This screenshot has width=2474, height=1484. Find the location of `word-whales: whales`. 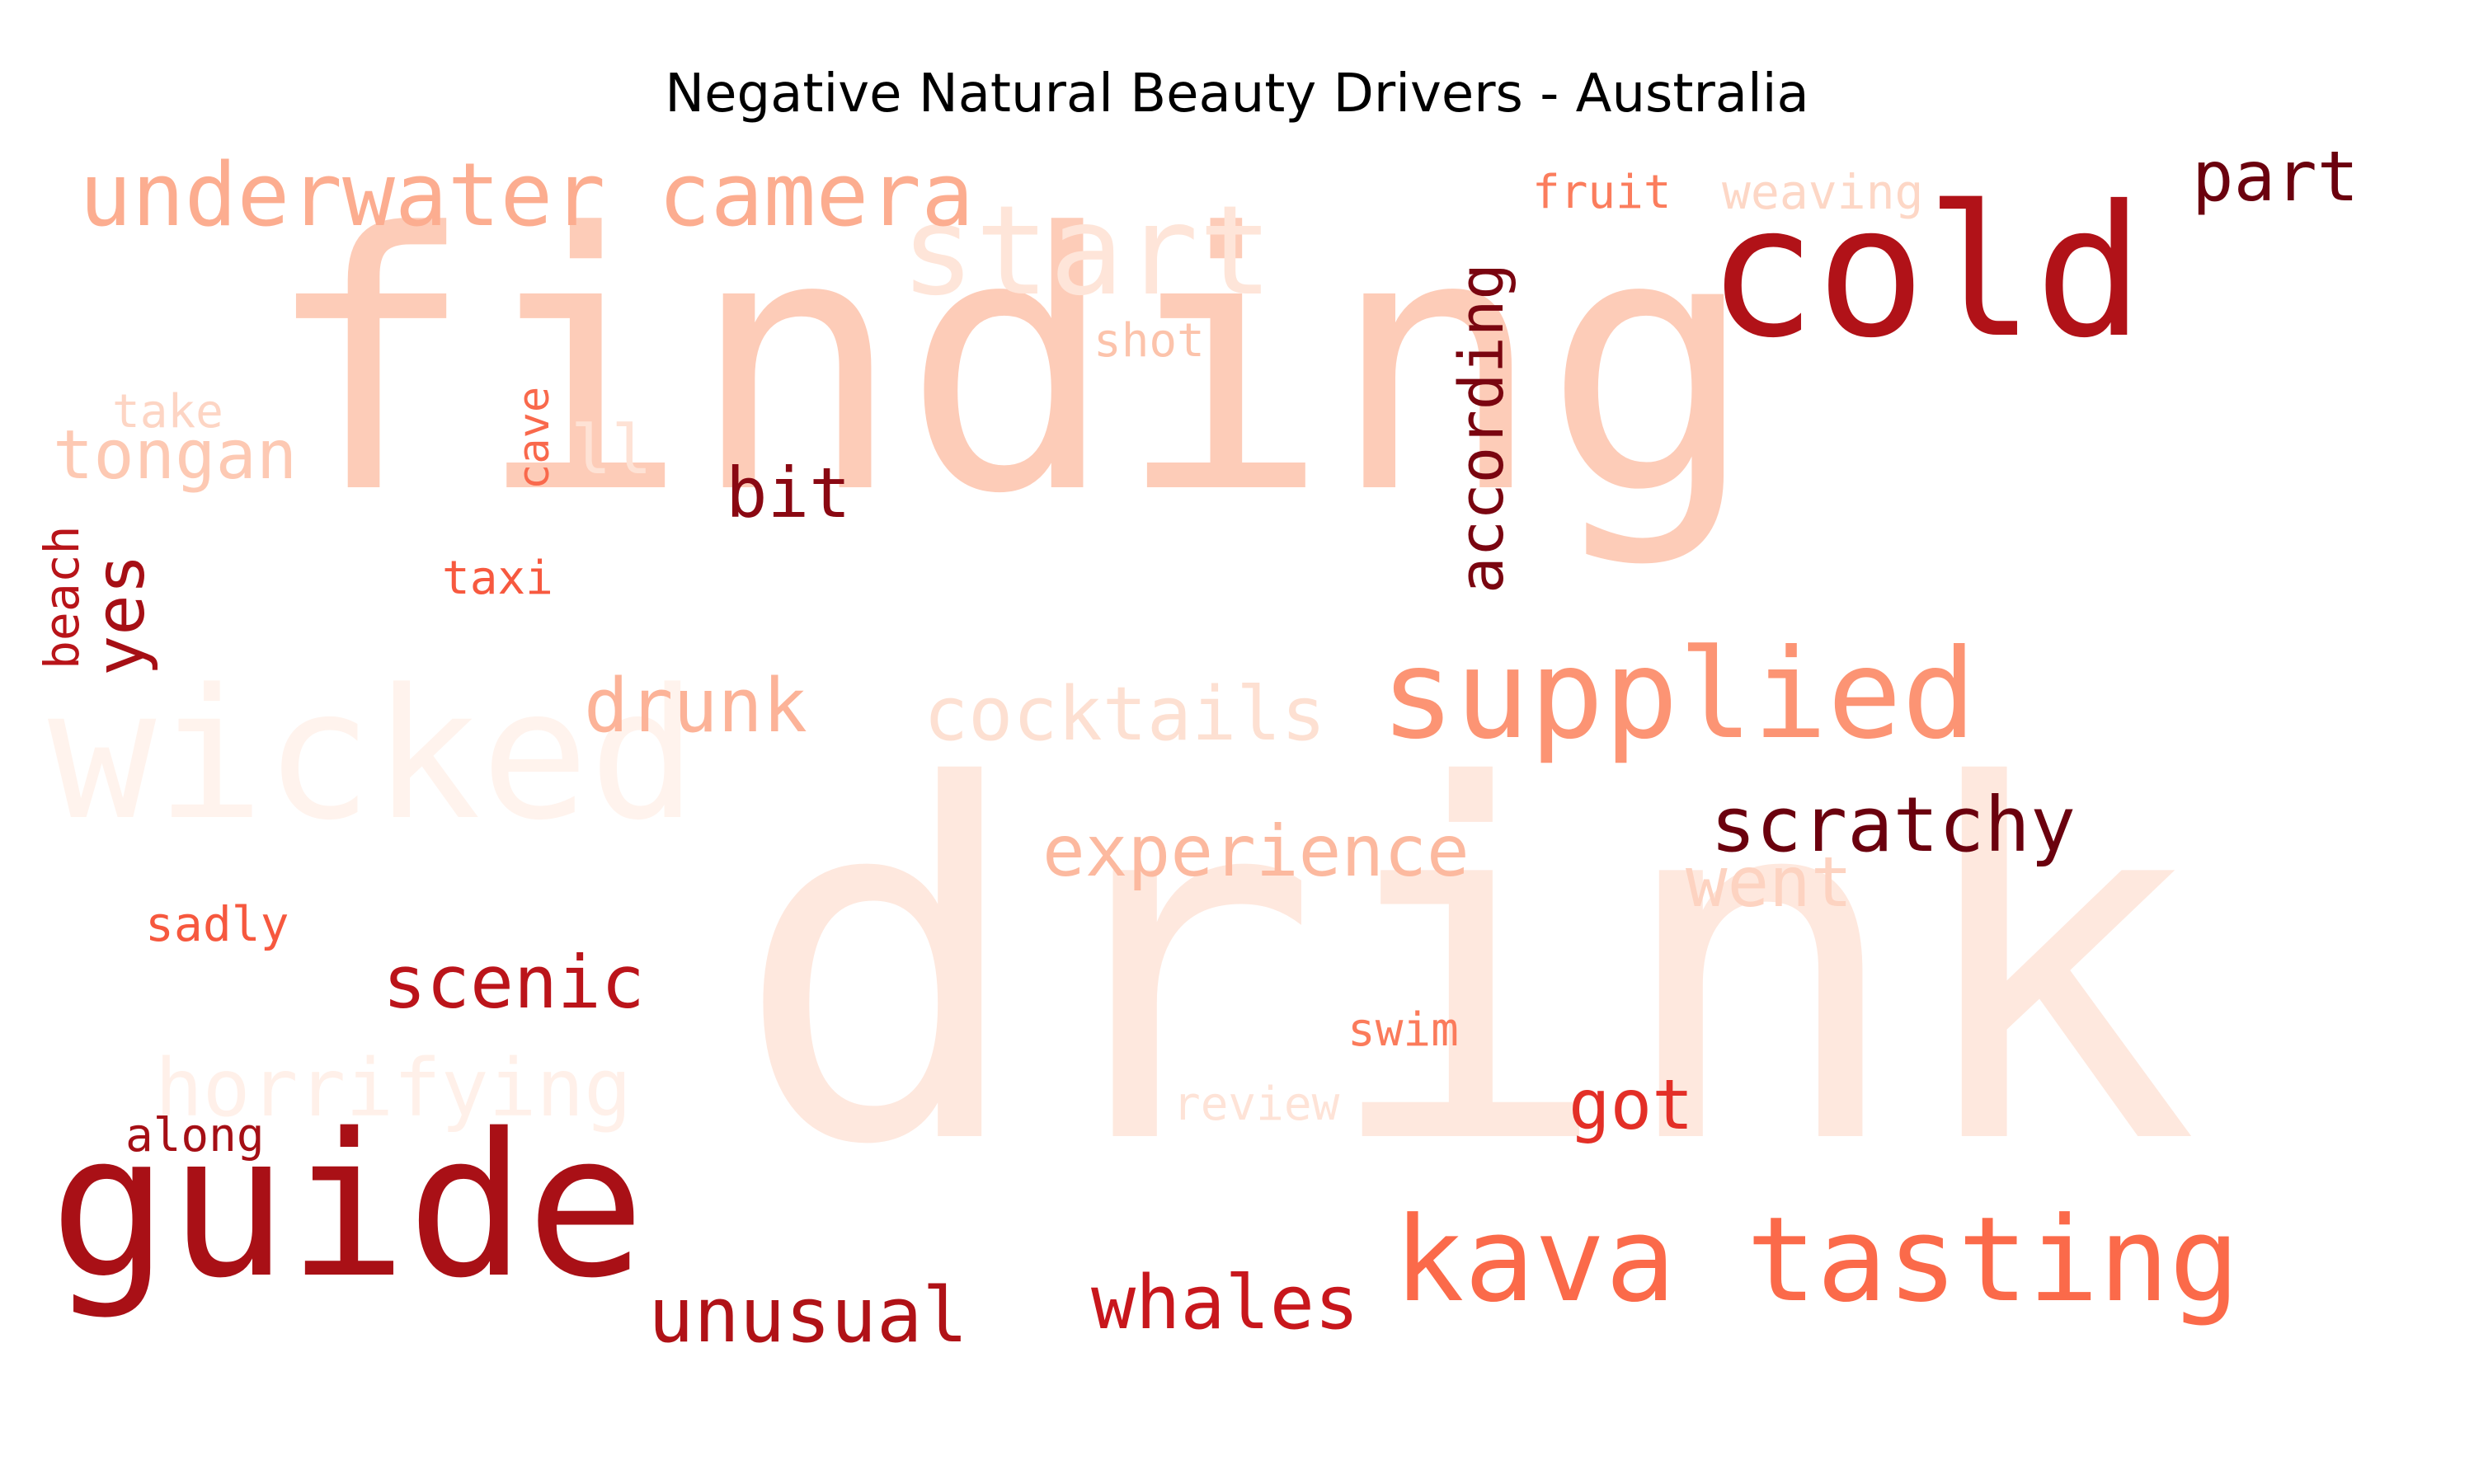

word-whales: whales is located at coordinates (1225, 1303).